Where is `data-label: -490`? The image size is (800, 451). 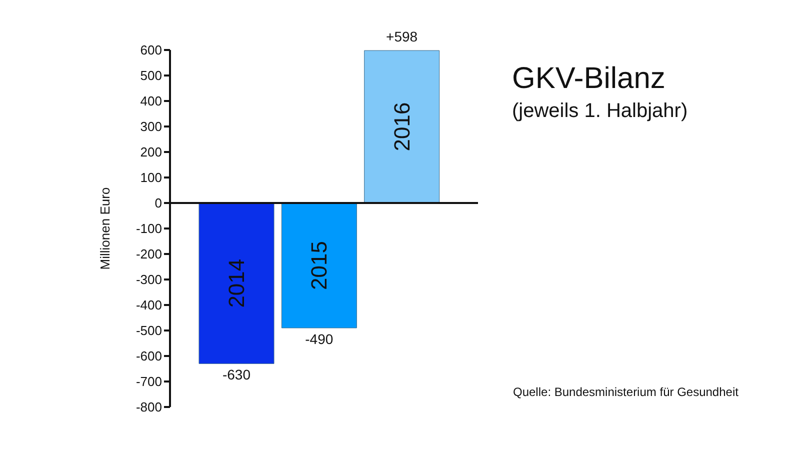 data-label: -490 is located at coordinates (319, 338).